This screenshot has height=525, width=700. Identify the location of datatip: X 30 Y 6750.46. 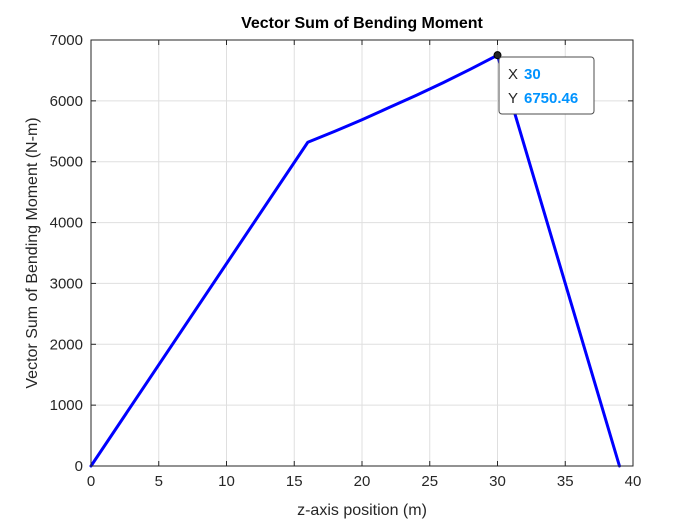
(546, 85).